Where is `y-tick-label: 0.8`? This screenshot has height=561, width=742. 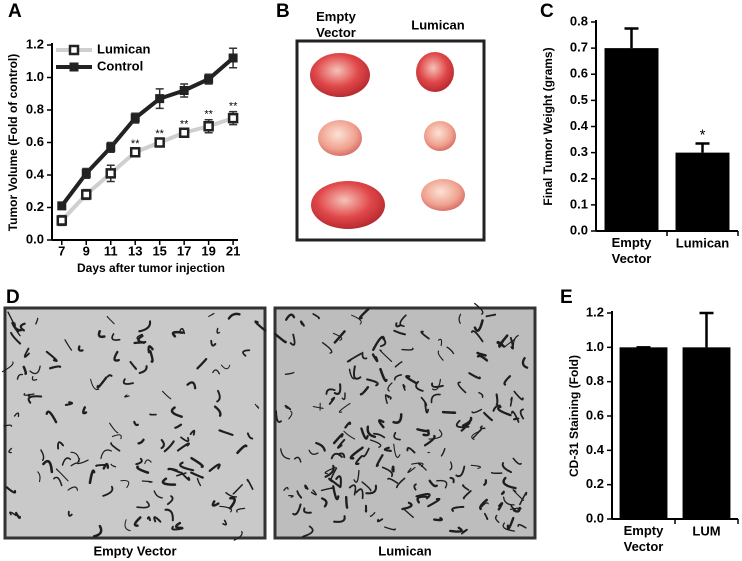 y-tick-label: 0.8 is located at coordinates (35, 108).